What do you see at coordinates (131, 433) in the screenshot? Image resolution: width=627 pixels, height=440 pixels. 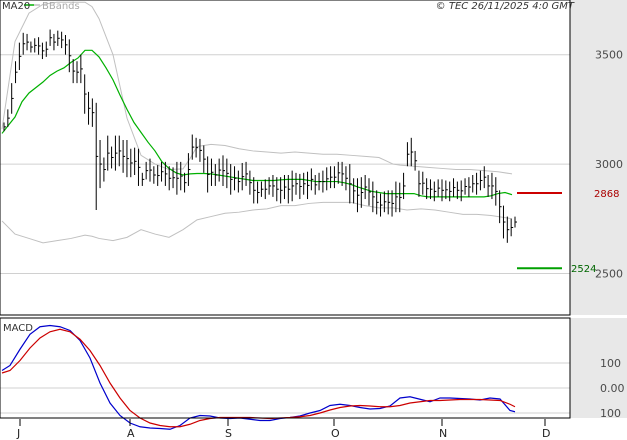 I see `month-label: A` at bounding box center [131, 433].